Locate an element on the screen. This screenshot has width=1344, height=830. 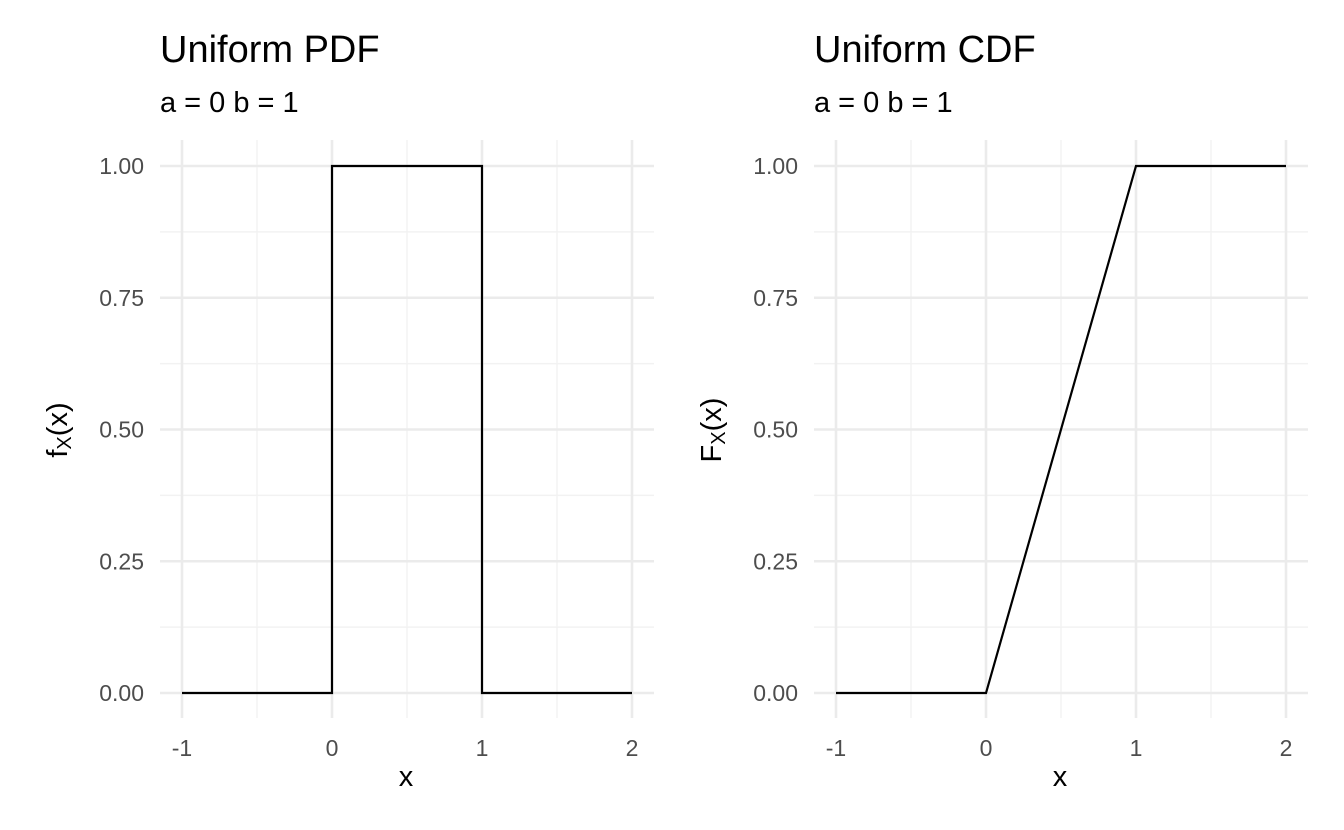
y-axis-label-main: F is located at coordinates (712, 453).